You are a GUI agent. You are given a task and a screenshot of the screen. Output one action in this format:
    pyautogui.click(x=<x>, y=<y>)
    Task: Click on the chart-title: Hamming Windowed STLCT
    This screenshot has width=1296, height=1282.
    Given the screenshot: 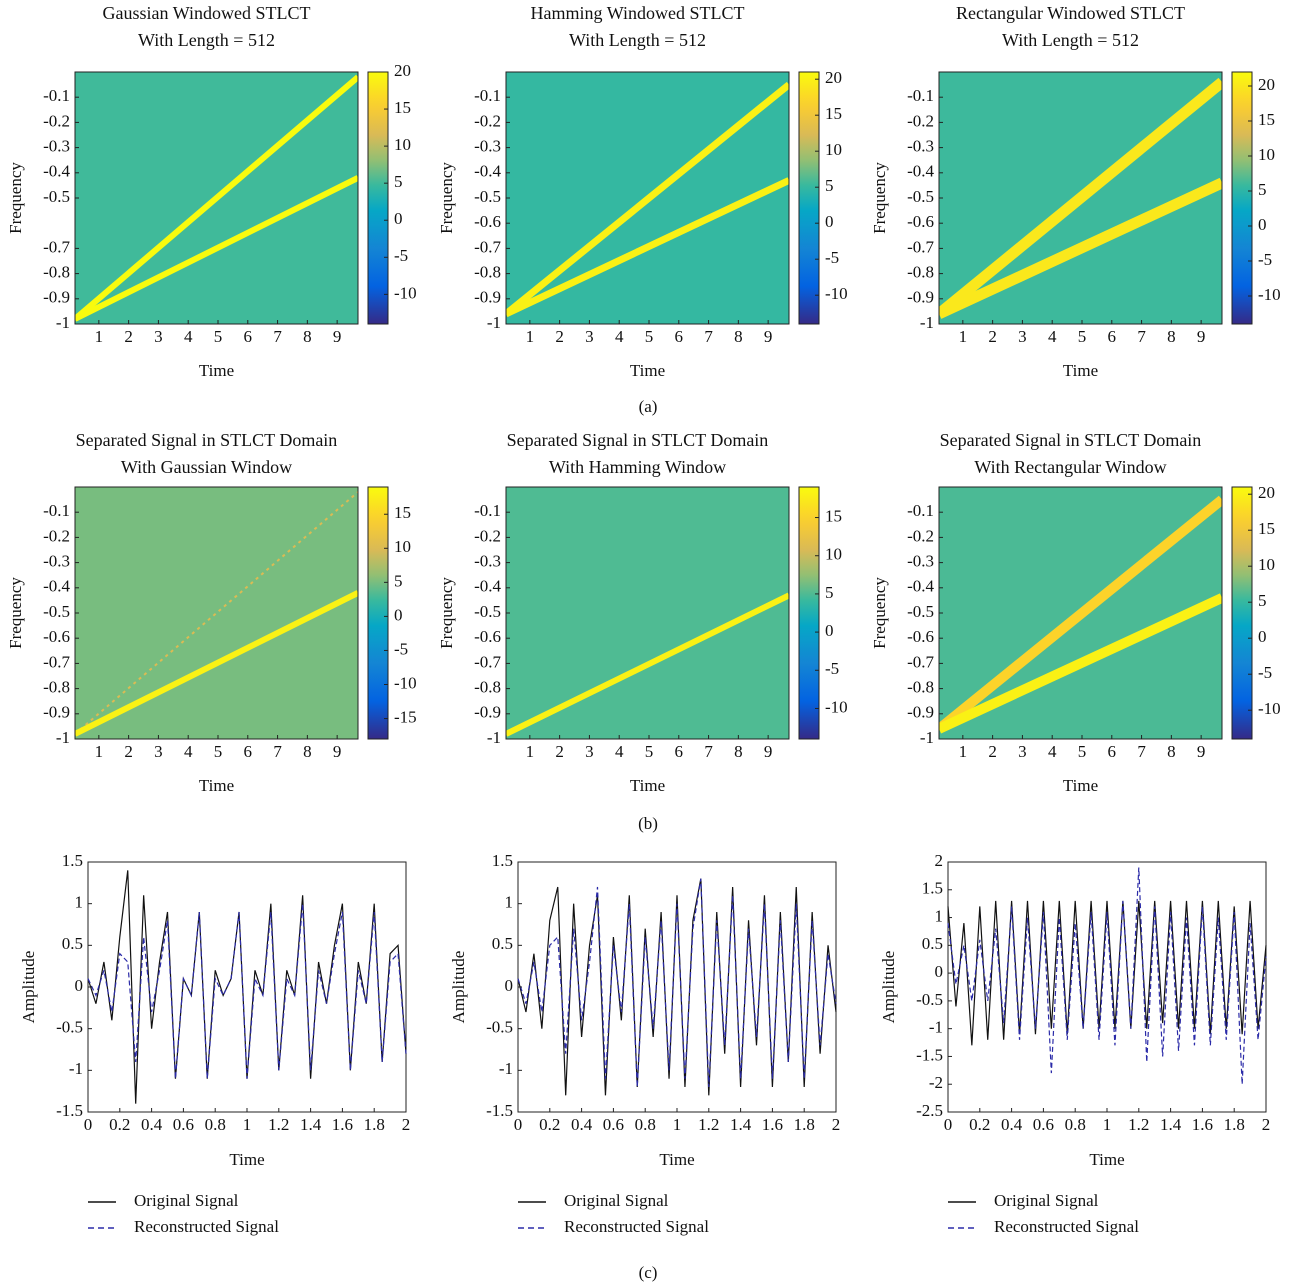 What is the action you would take?
    pyautogui.click(x=638, y=13)
    